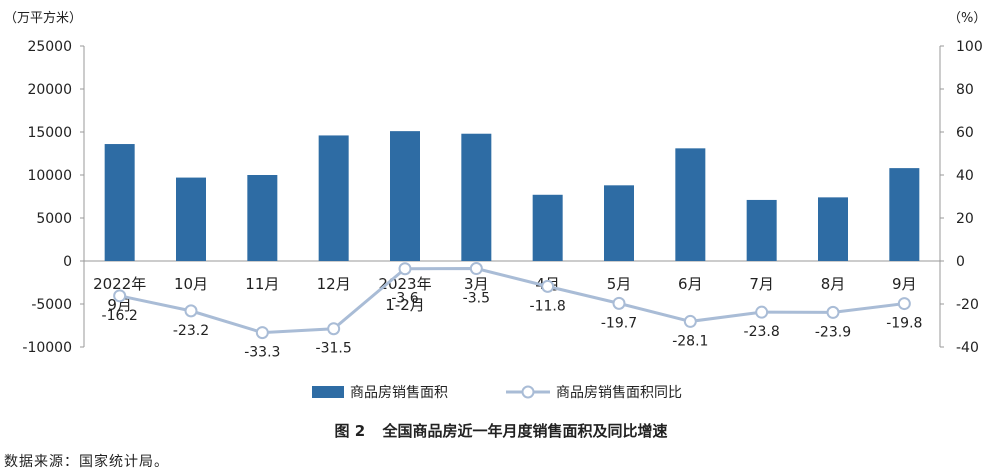 This screenshot has width=1002, height=474. I want to click on left-tick-label: 0, so click(67, 262).